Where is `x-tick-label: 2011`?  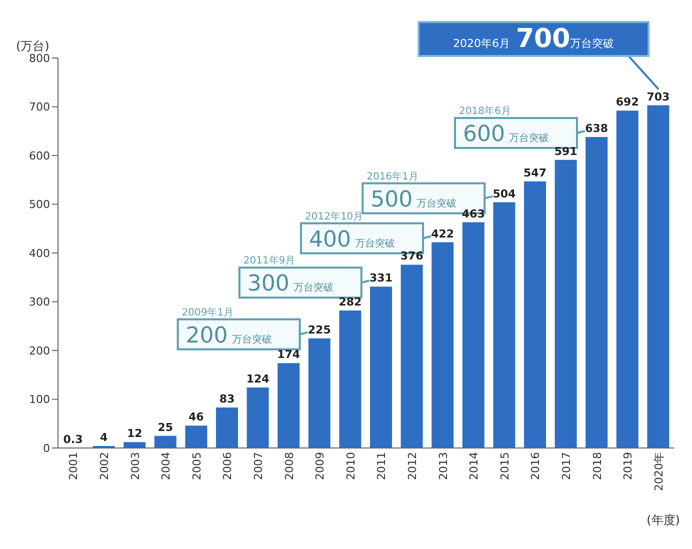 x-tick-label: 2011 is located at coordinates (381, 466).